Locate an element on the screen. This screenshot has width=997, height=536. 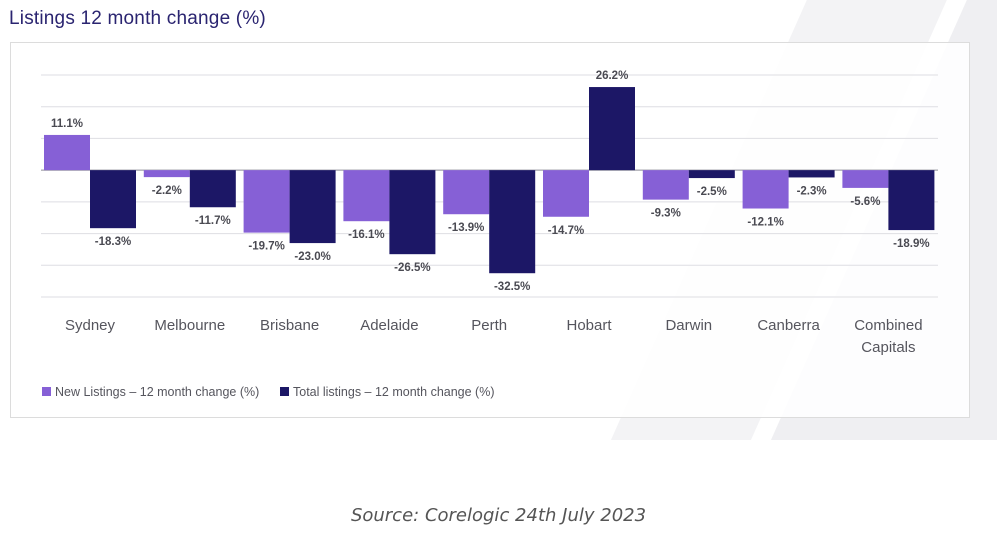
data-label: -9.3% is located at coordinates (666, 214).